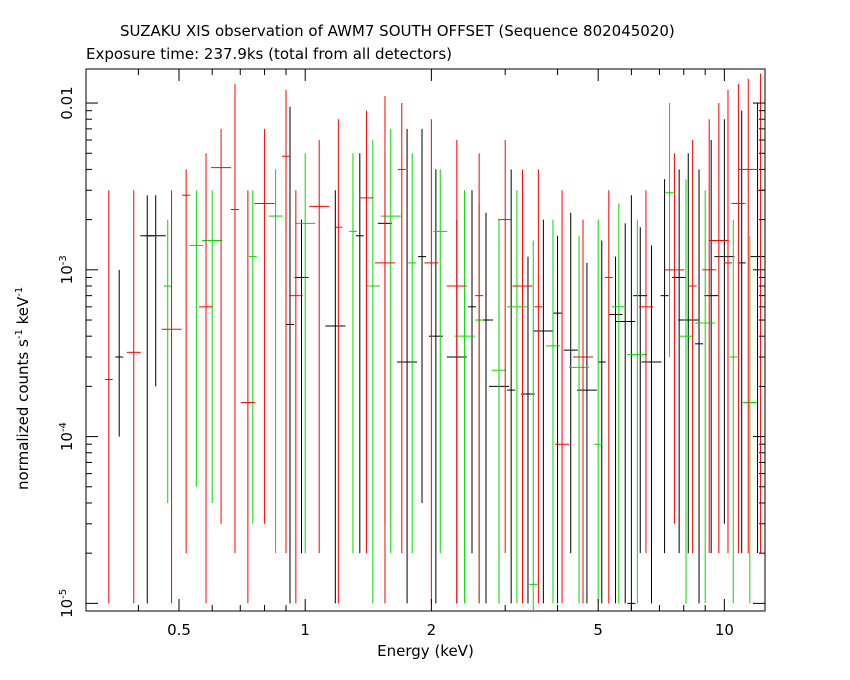 The image size is (850, 680). Describe the element at coordinates (432, 630) in the screenshot. I see `x-tick-label: 2` at that location.